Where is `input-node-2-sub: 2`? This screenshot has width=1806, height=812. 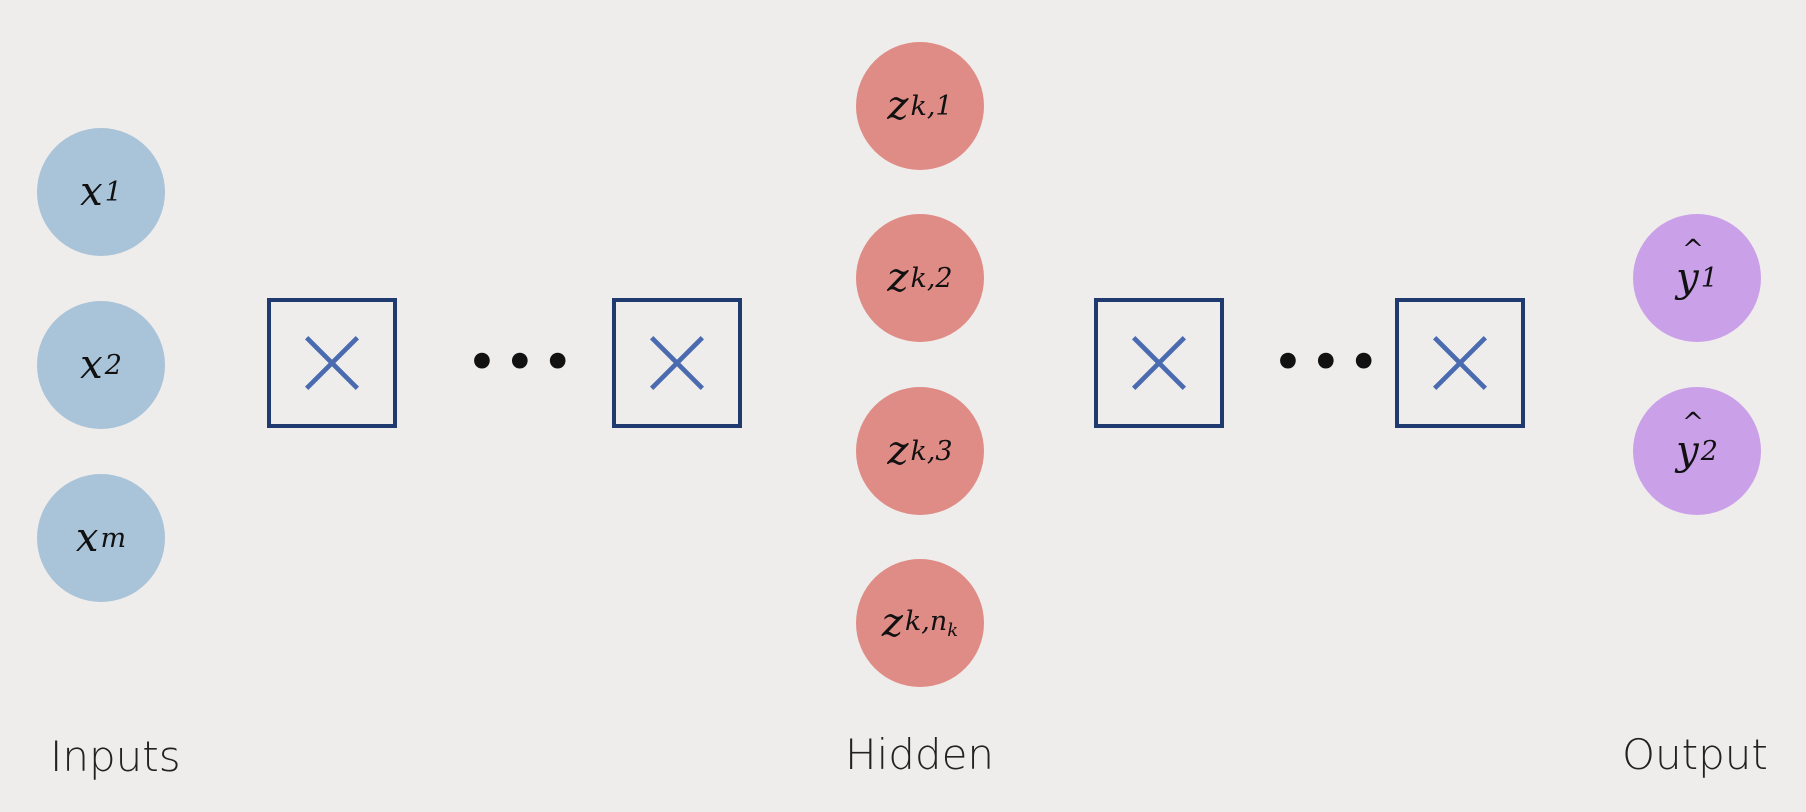
input-node-2-sub: 2 is located at coordinates (113, 365).